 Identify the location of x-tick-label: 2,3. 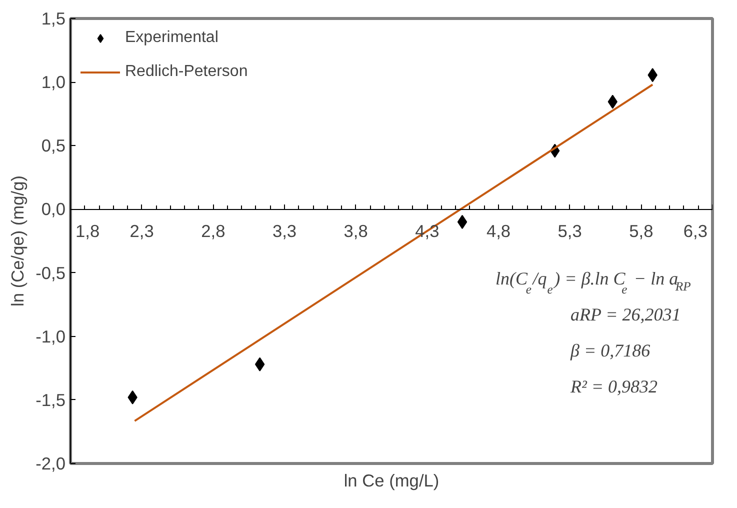
(142, 231).